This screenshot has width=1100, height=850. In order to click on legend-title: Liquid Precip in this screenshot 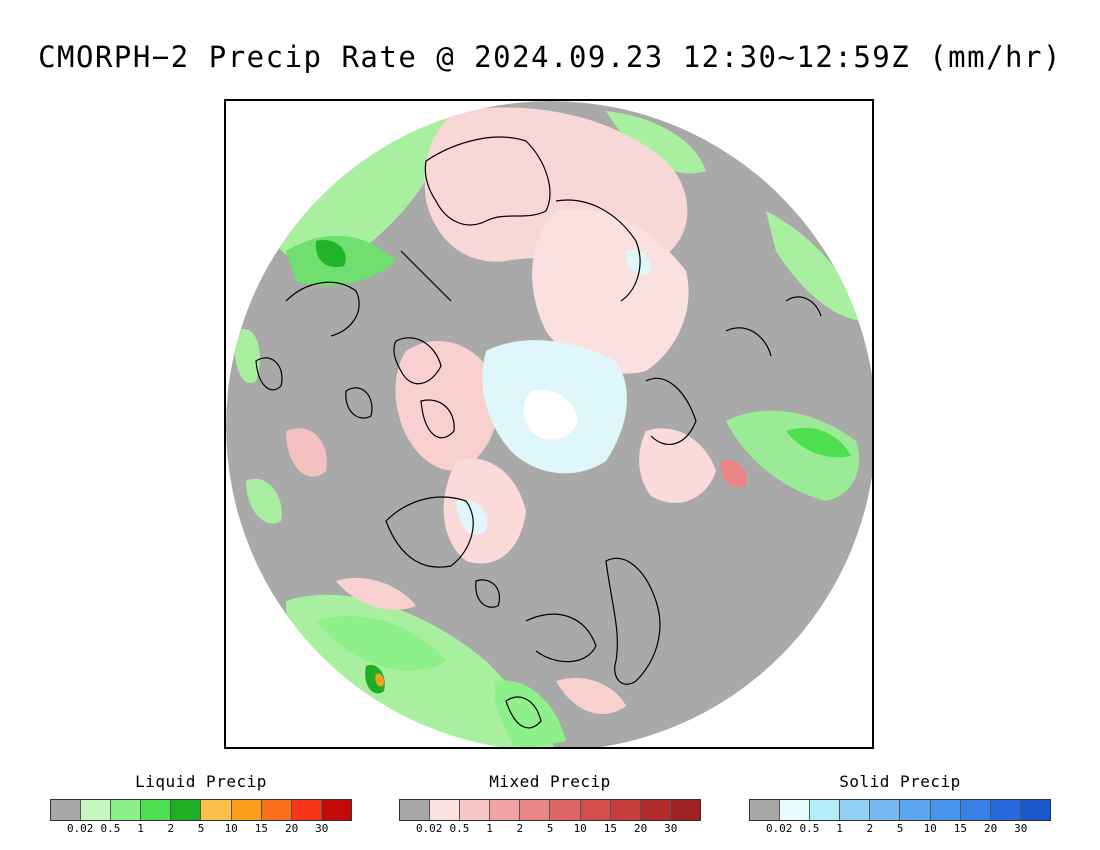, I will do `click(201, 781)`.